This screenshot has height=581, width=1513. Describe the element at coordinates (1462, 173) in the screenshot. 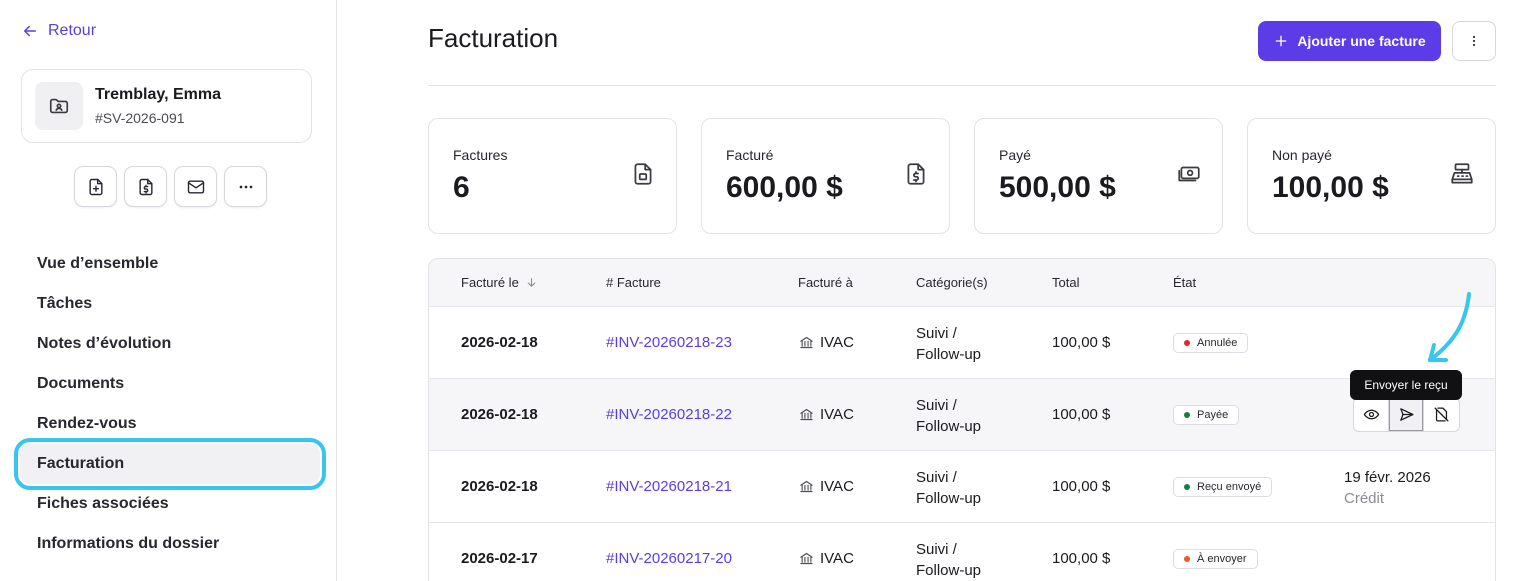

I see `cash-register-icon` at that location.